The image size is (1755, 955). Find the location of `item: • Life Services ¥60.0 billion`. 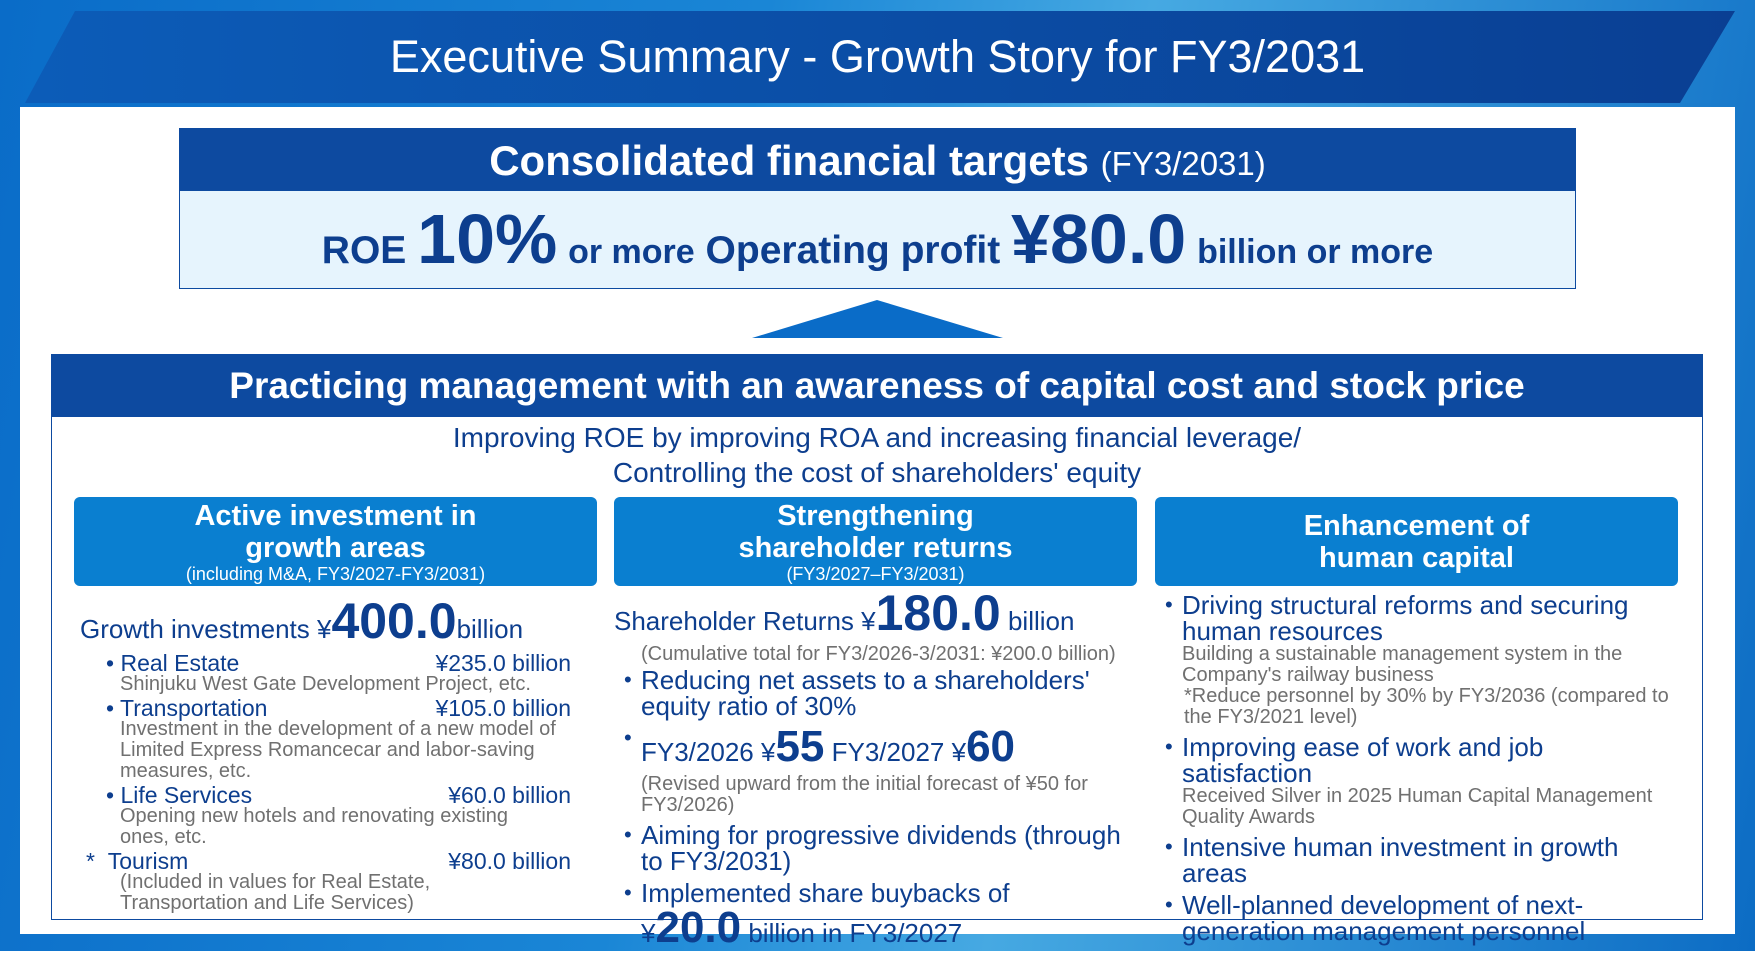

item: • Life Services ¥60.0 billion is located at coordinates (351, 795).